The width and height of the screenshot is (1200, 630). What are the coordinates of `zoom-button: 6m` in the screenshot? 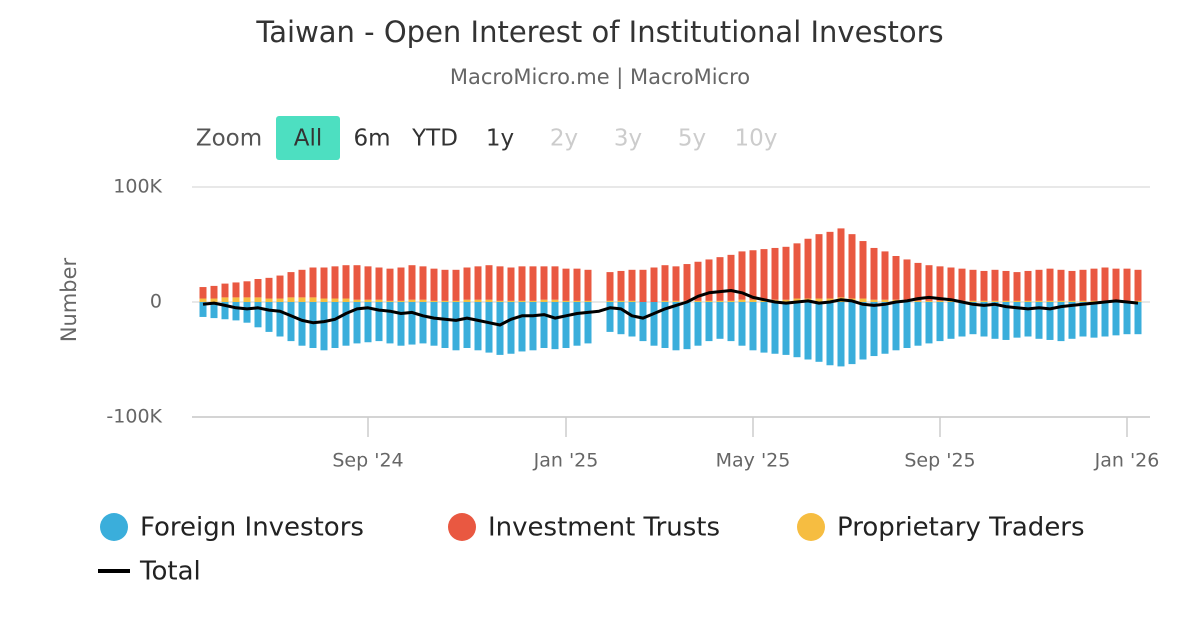 It's located at (371, 139).